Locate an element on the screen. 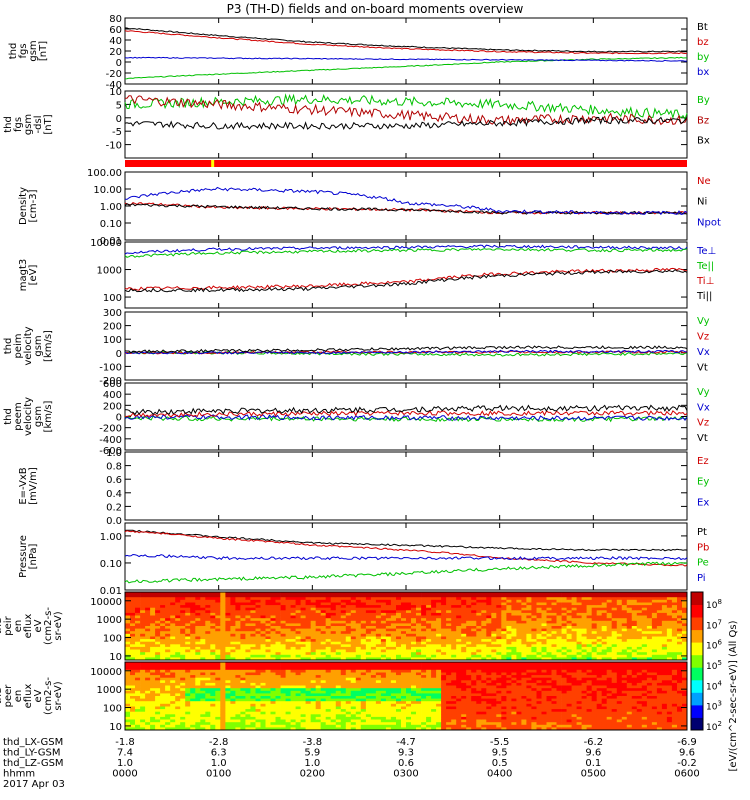 This screenshot has height=800, width=750. series-by is located at coordinates (405, 68).